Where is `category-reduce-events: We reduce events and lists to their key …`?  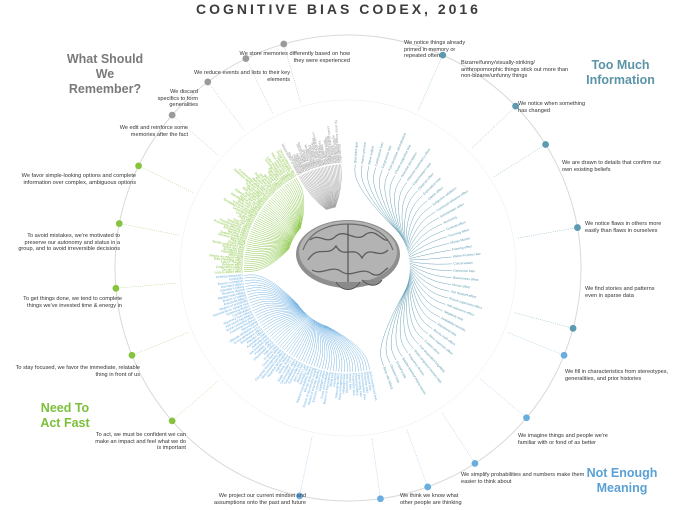
category-reduce-events: We reduce events and lists to their key … is located at coordinates (242, 76).